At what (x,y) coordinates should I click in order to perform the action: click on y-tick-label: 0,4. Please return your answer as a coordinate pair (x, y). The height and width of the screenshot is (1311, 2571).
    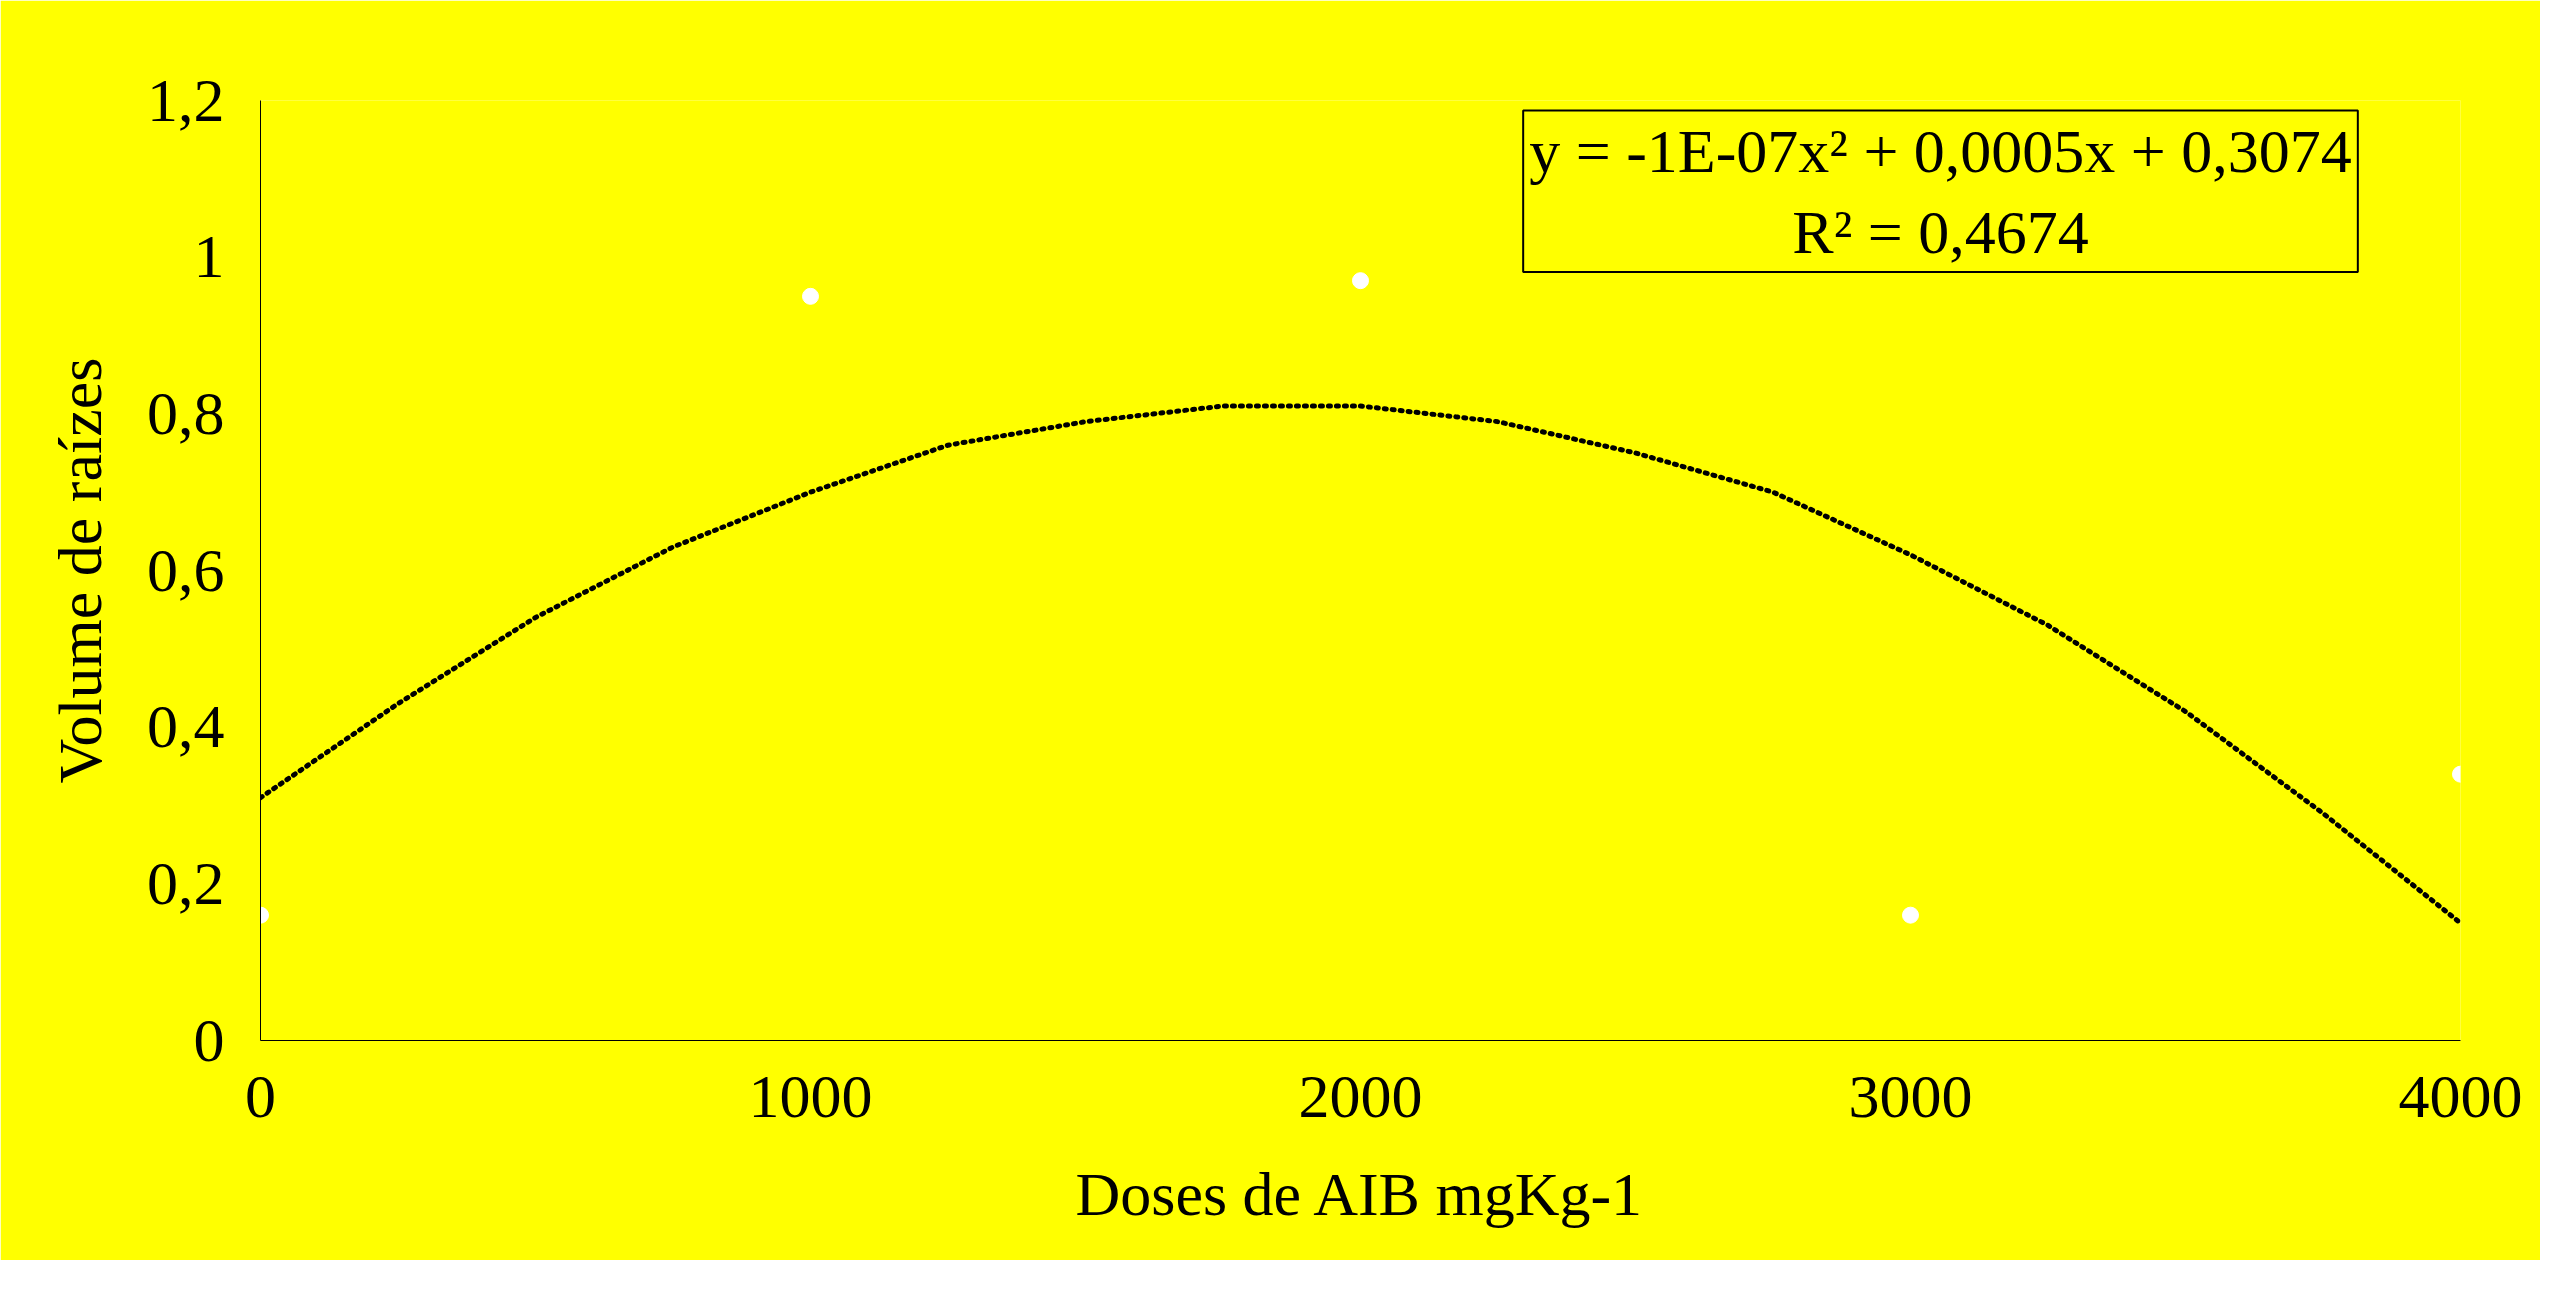
    Looking at the image, I should click on (186, 726).